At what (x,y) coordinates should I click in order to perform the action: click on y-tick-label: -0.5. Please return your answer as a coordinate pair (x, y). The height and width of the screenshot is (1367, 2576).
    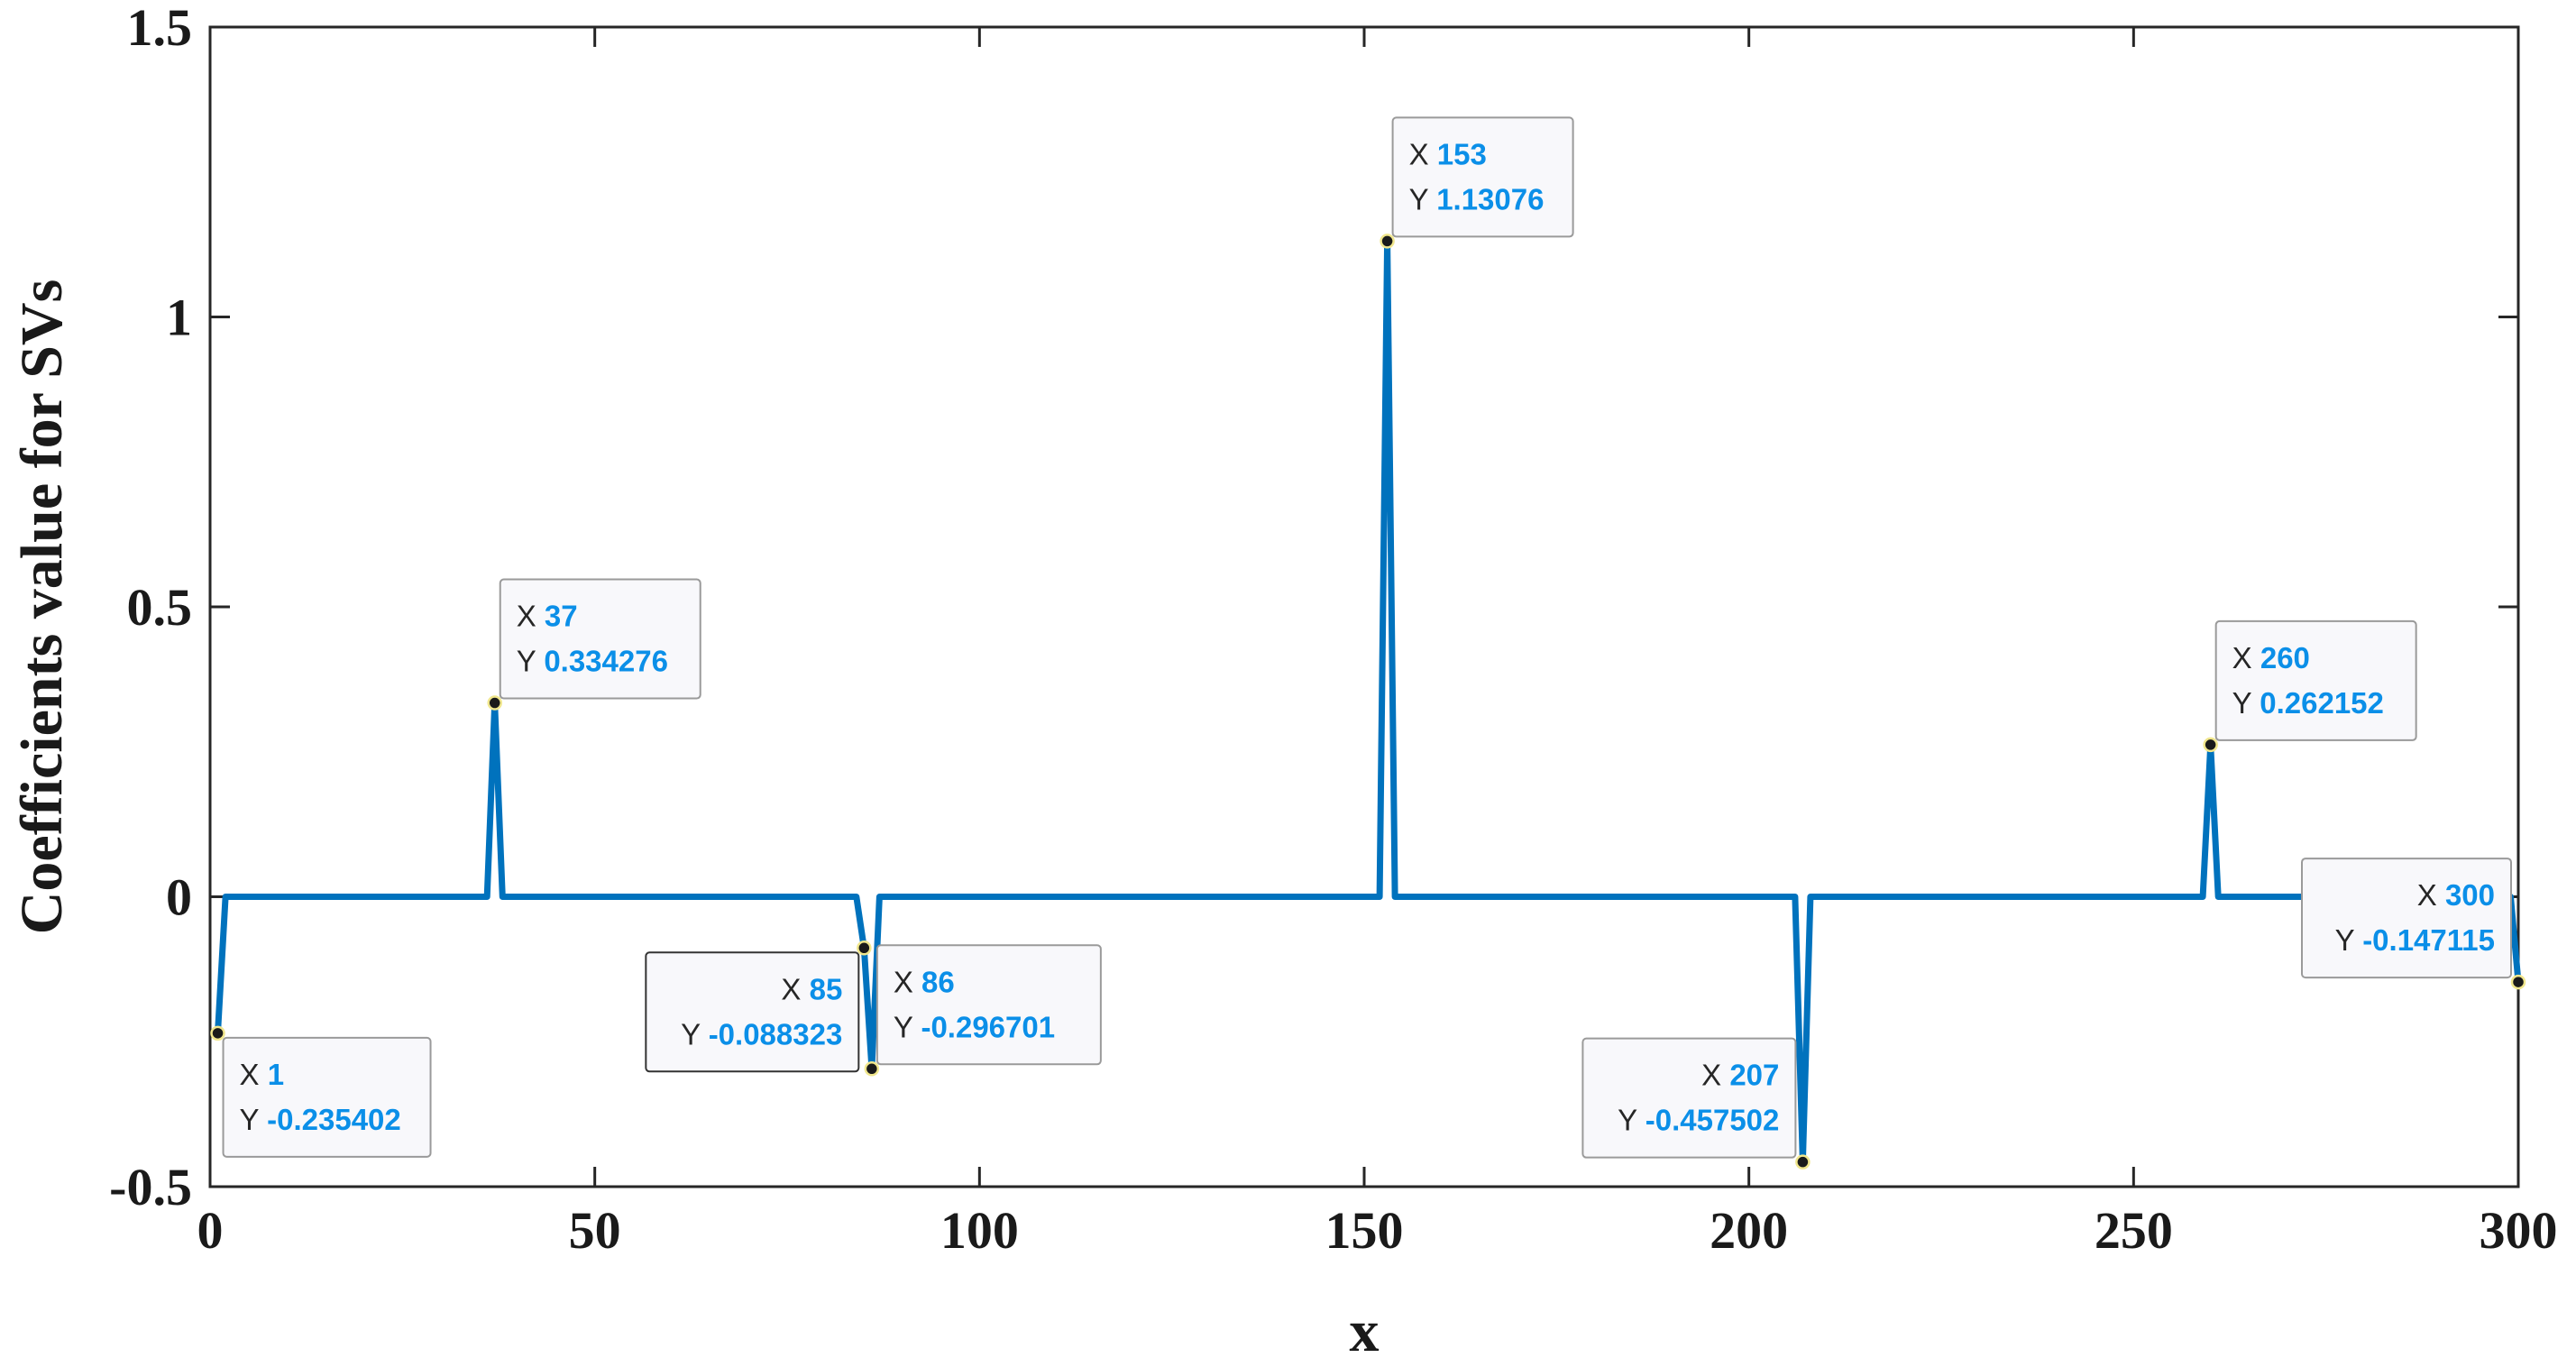
    Looking at the image, I should click on (150, 1187).